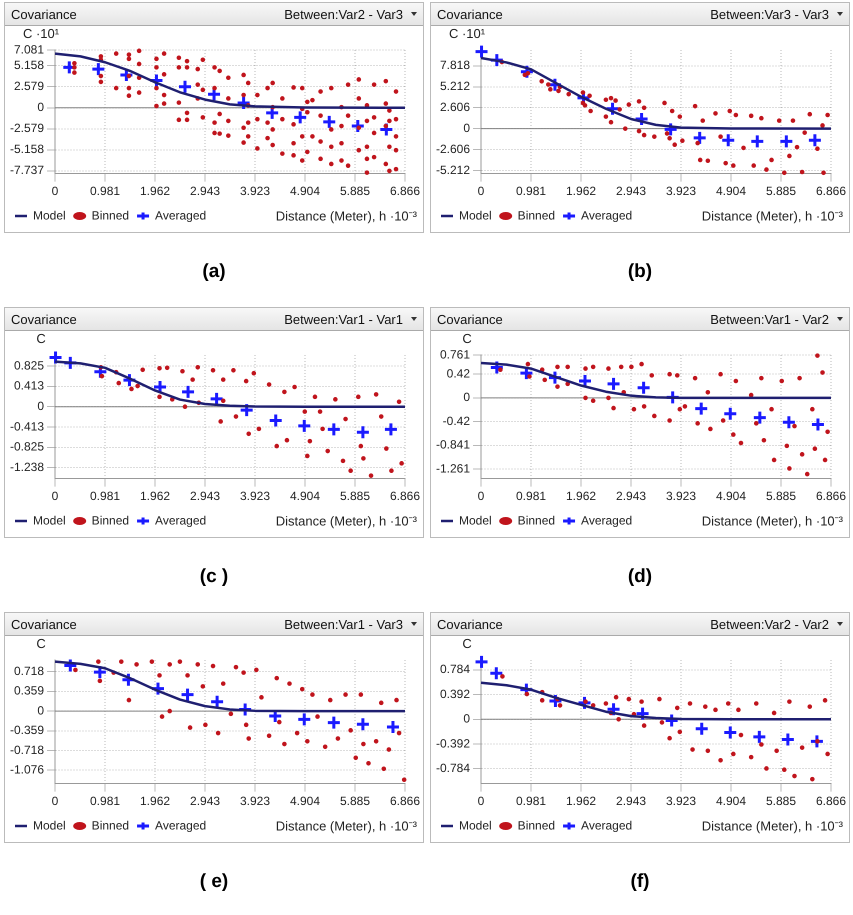 Image resolution: width=853 pixels, height=915 pixels. I want to click on y-tick-label: 0.784, so click(455, 669).